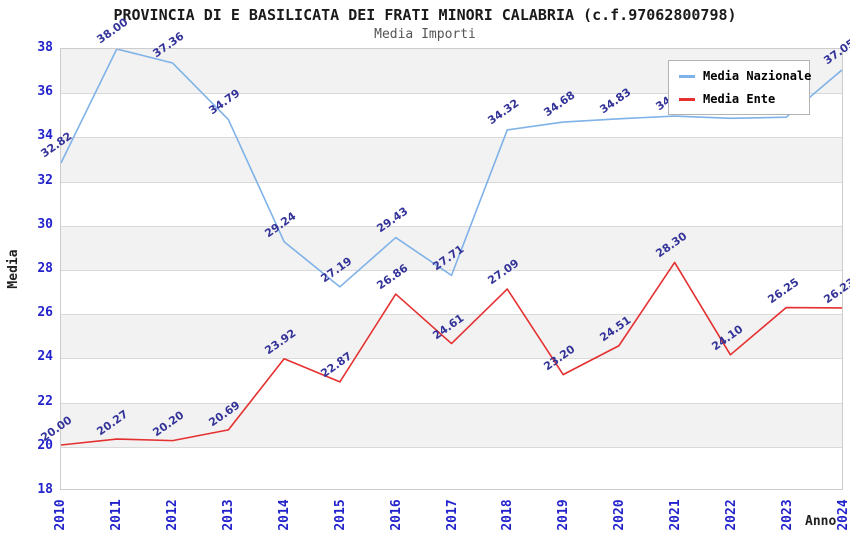 The width and height of the screenshot is (850, 550). What do you see at coordinates (45, 47) in the screenshot?
I see `y-tick-label: 38` at bounding box center [45, 47].